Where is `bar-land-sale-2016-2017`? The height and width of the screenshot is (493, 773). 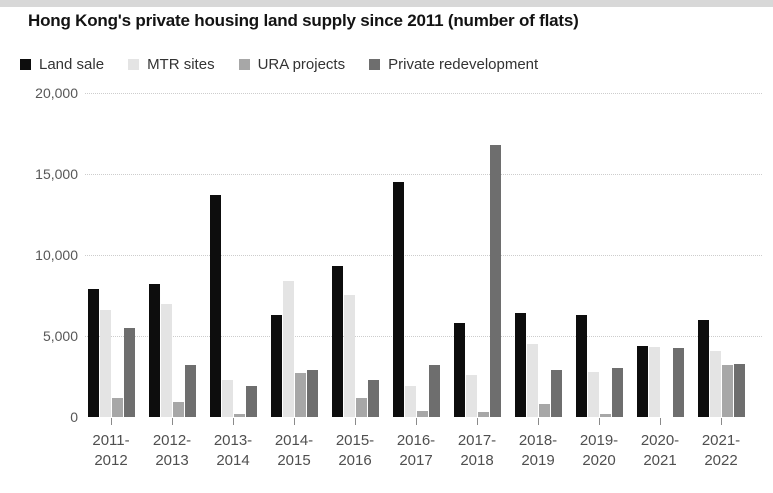
bar-land-sale-2016-2017 is located at coordinates (398, 299).